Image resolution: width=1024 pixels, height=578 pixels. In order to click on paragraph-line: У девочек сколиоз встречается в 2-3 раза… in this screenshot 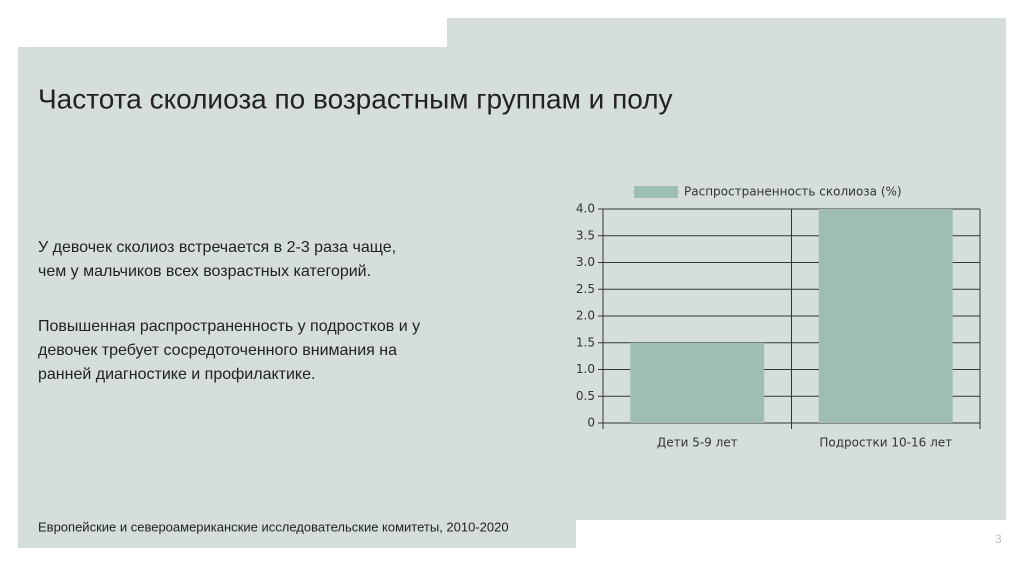, I will do `click(217, 247)`.